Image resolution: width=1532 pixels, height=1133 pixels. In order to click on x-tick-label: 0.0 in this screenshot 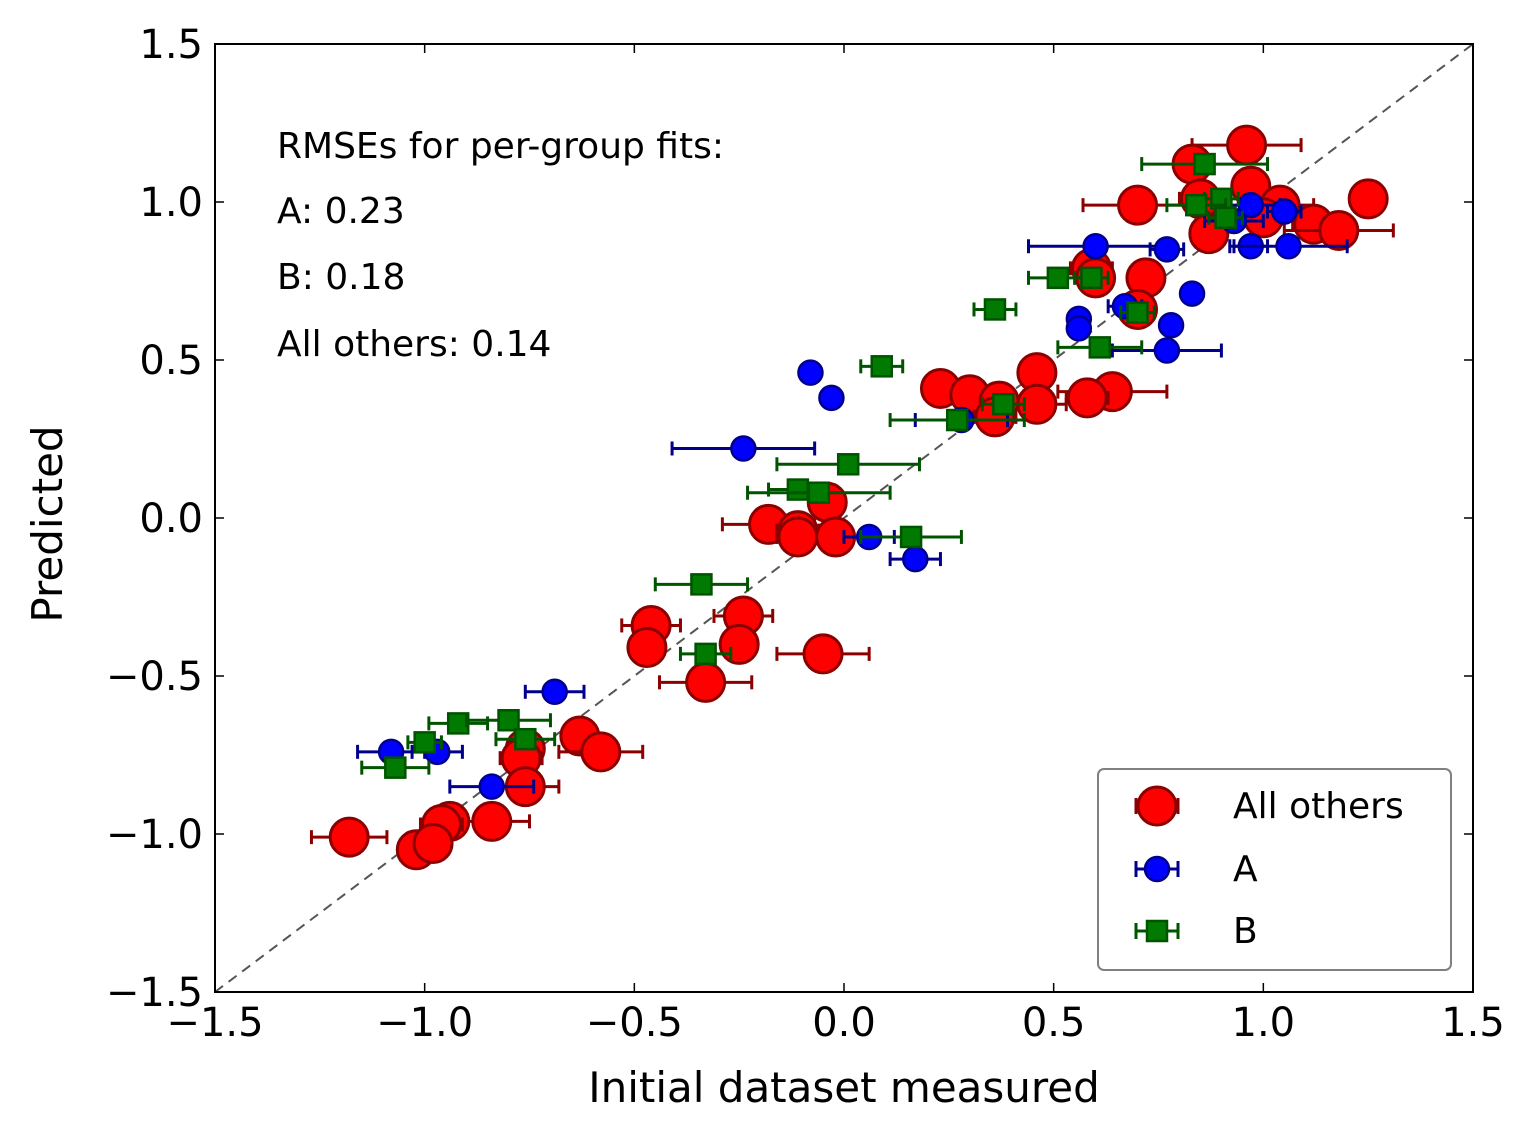, I will do `click(844, 1023)`.